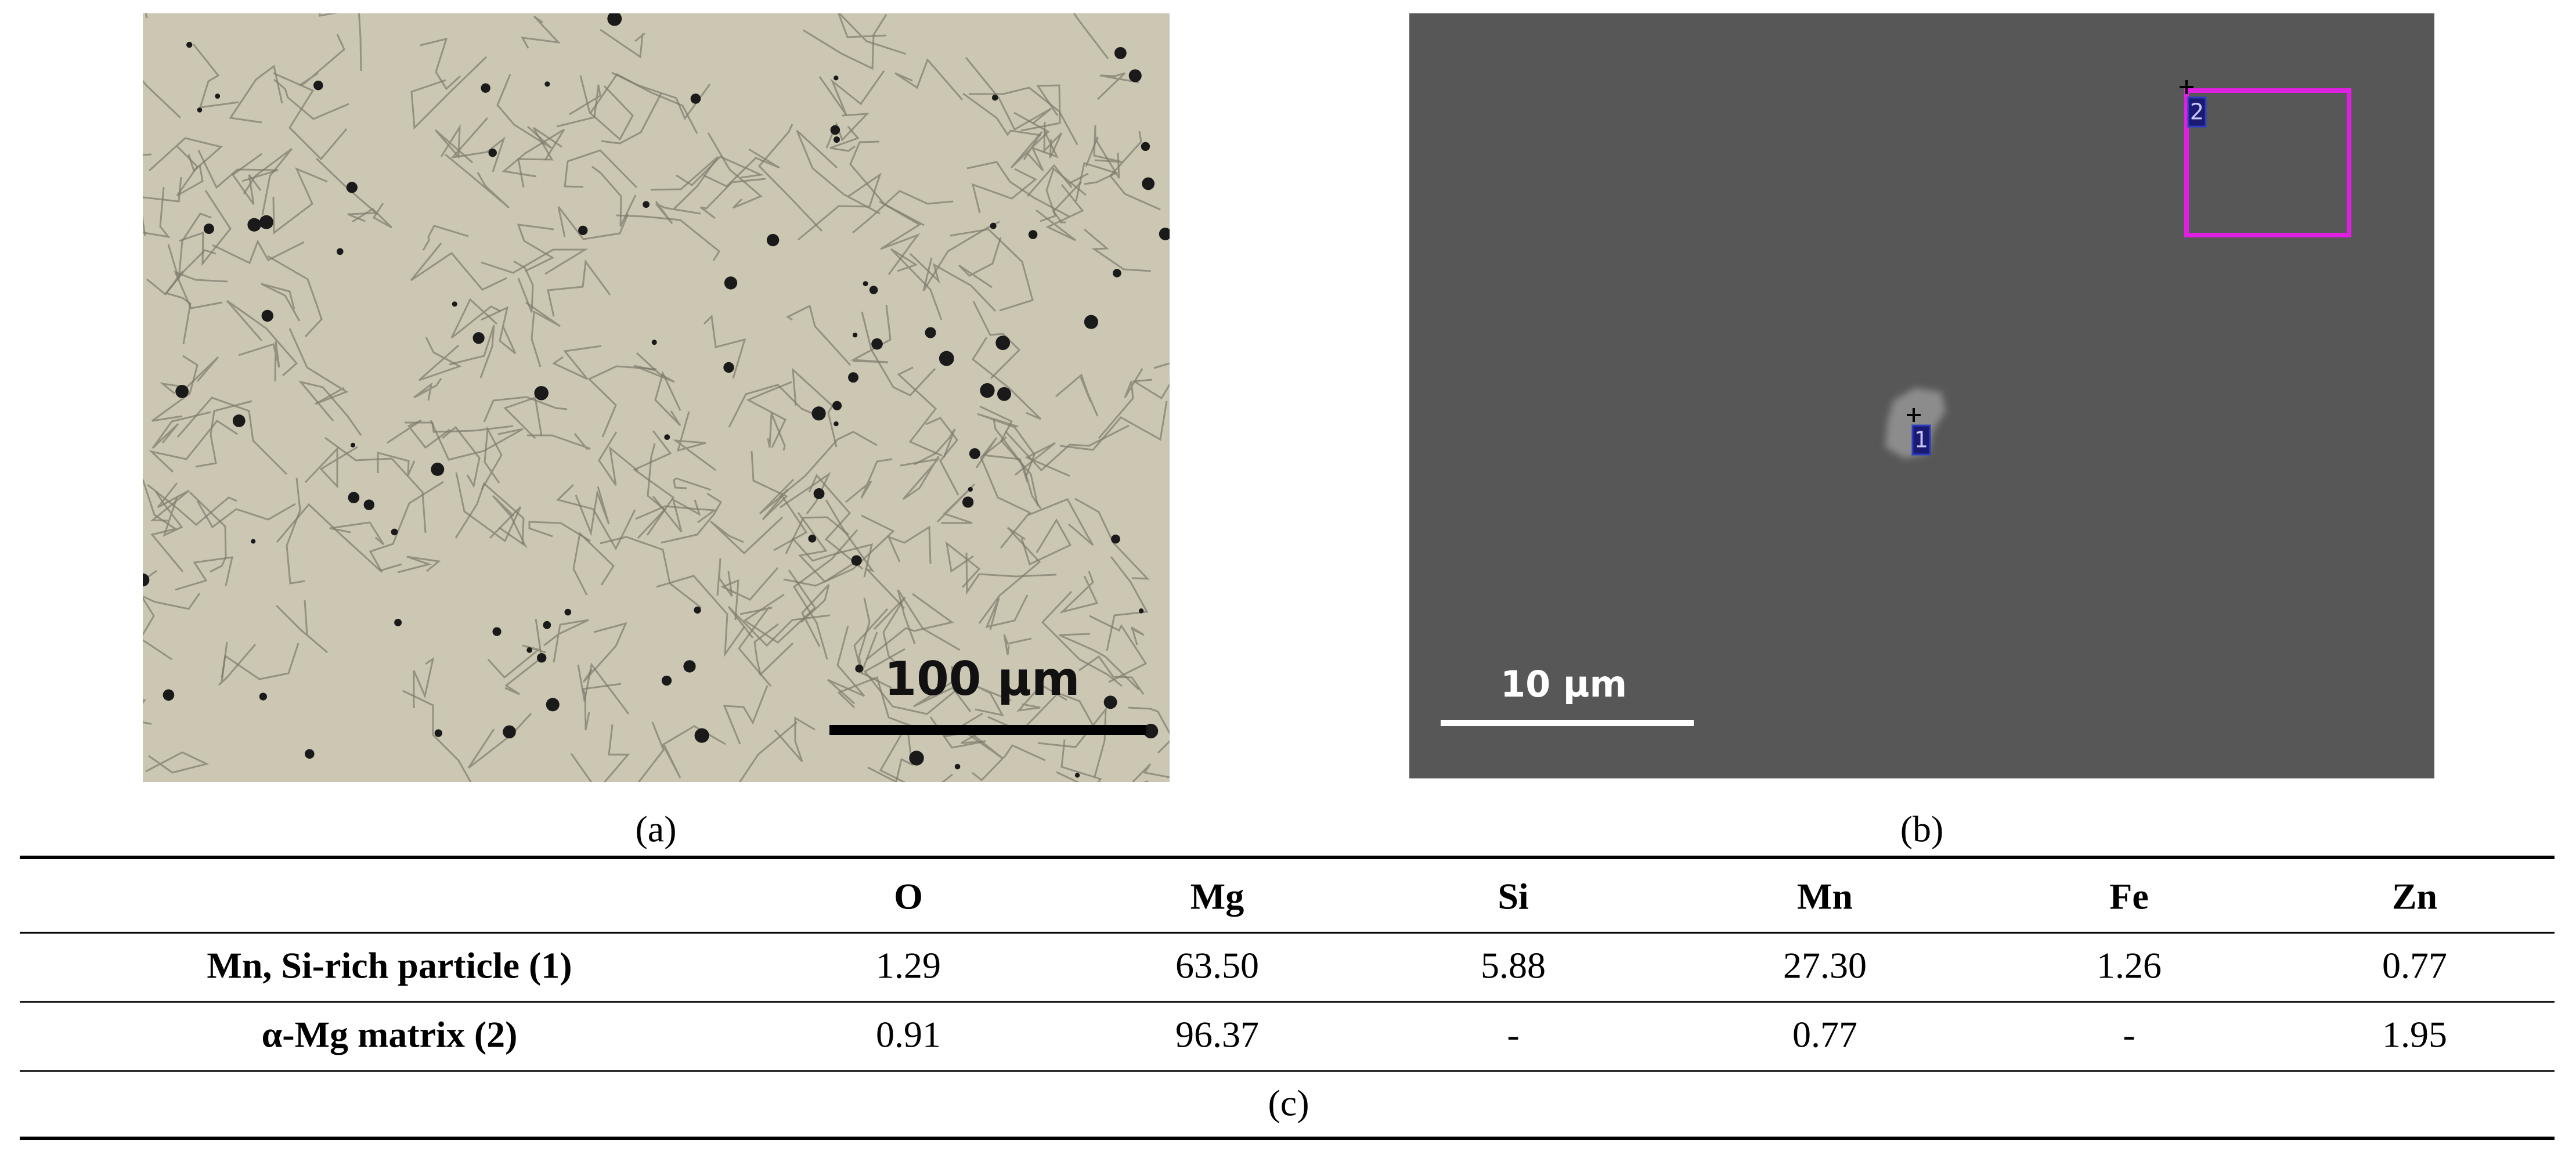  Describe the element at coordinates (2050, 251) in the screenshot. I see `point-cross` at that location.